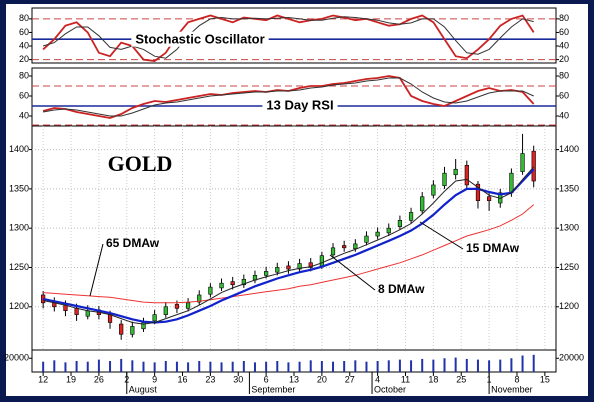 The image size is (594, 402). Describe the element at coordinates (19, 306) in the screenshot. I see `y-tick-label: 1200` at that location.